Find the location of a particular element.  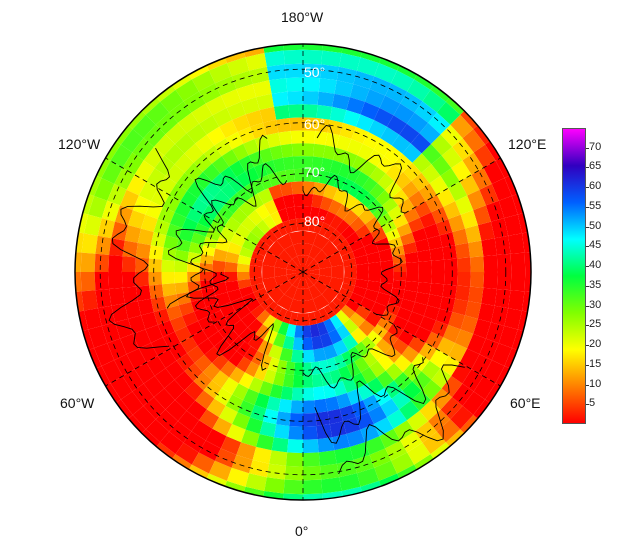

colorbar-tick-label: 15 is located at coordinates (595, 363).